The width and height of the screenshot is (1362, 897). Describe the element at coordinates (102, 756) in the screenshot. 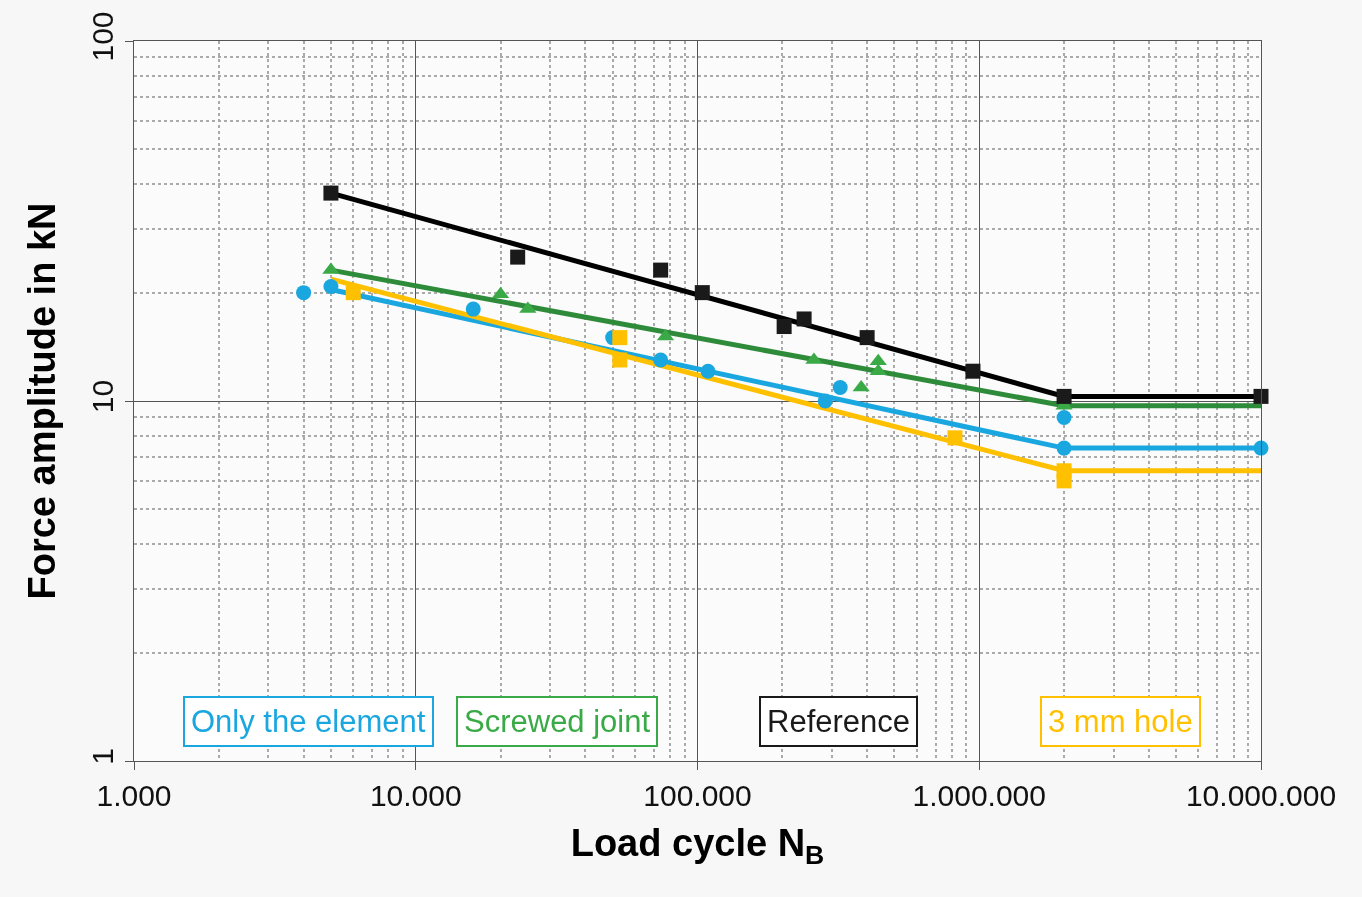

I see `y-tick-label: 1` at that location.